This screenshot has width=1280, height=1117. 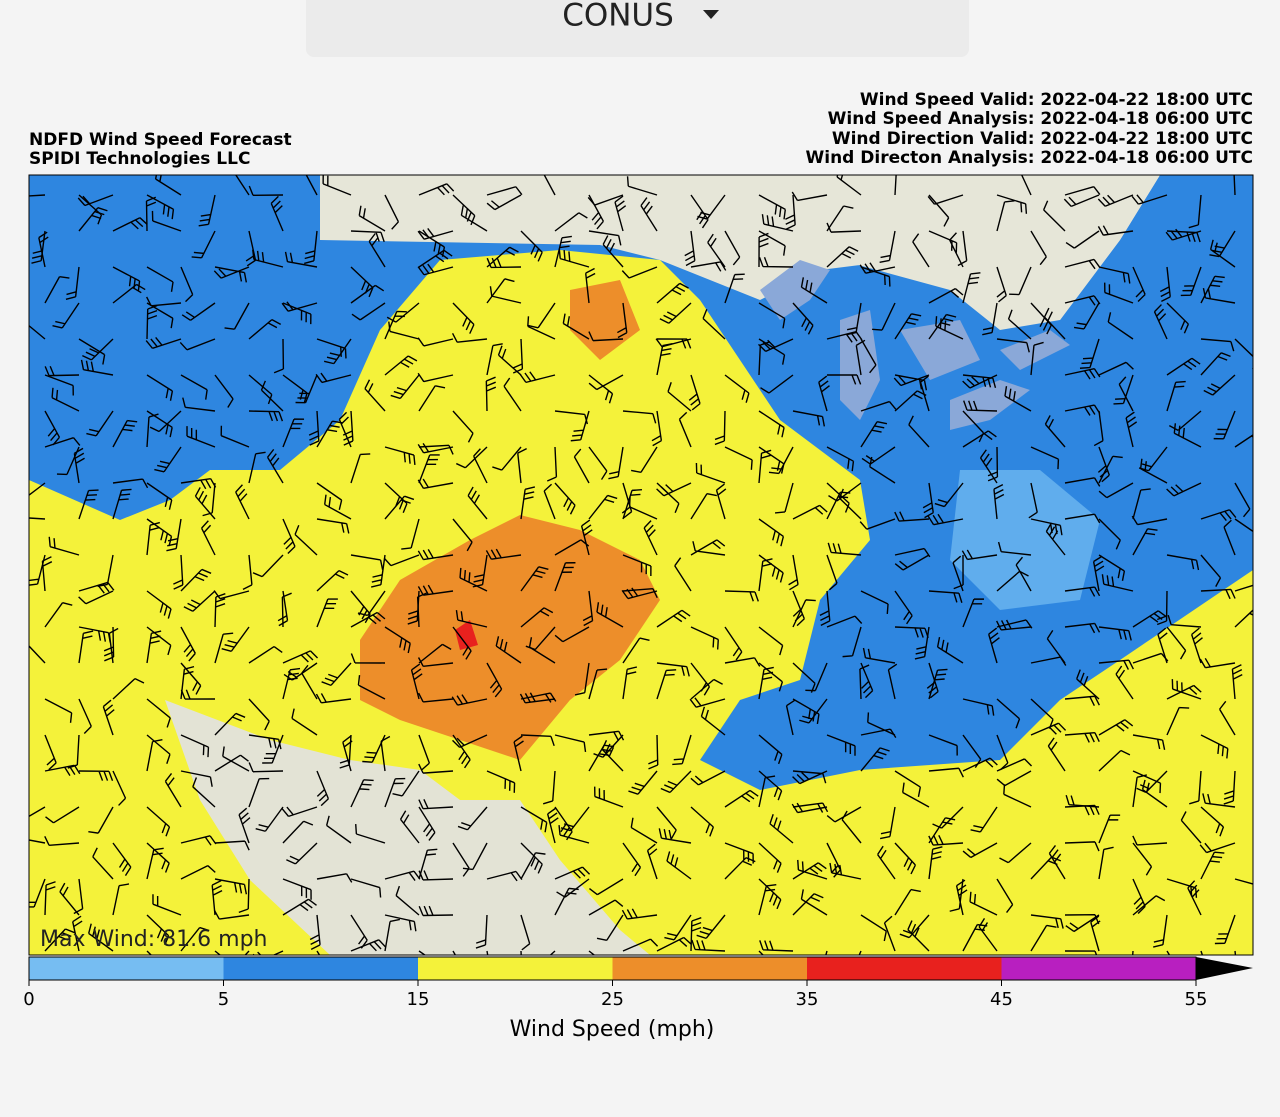 What do you see at coordinates (320, 968) in the screenshot?
I see `colorbar-segment` at bounding box center [320, 968].